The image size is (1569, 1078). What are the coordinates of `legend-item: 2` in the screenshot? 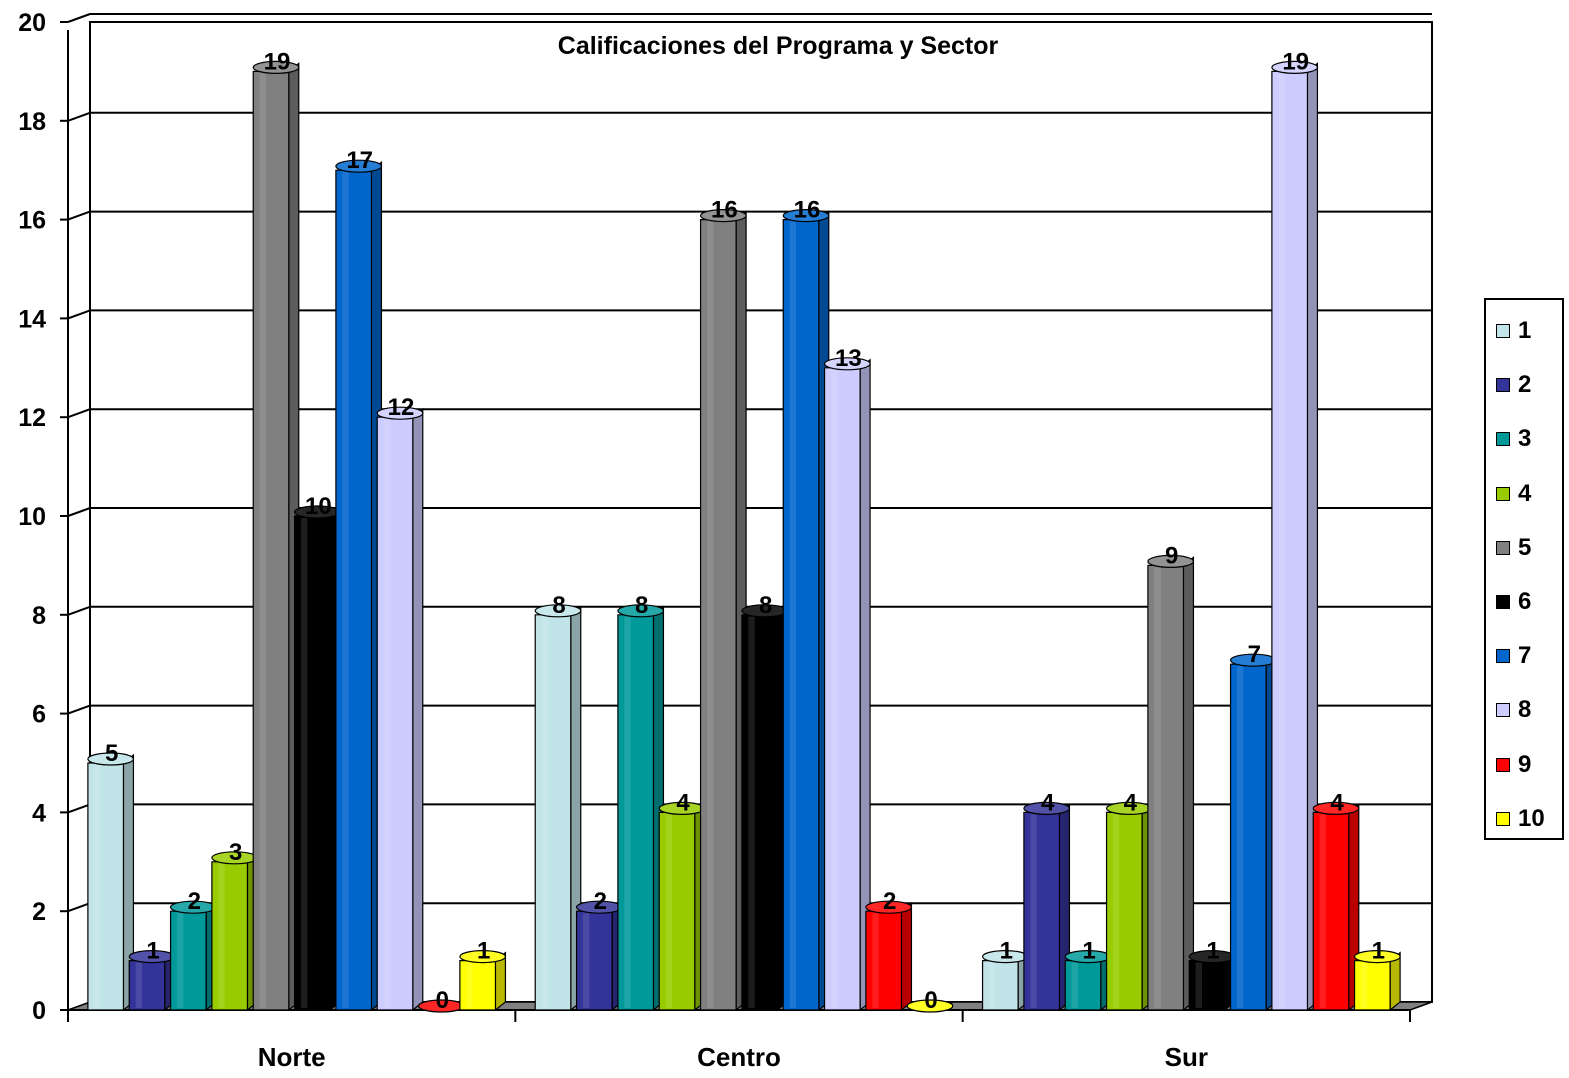 It's located at (1513, 385).